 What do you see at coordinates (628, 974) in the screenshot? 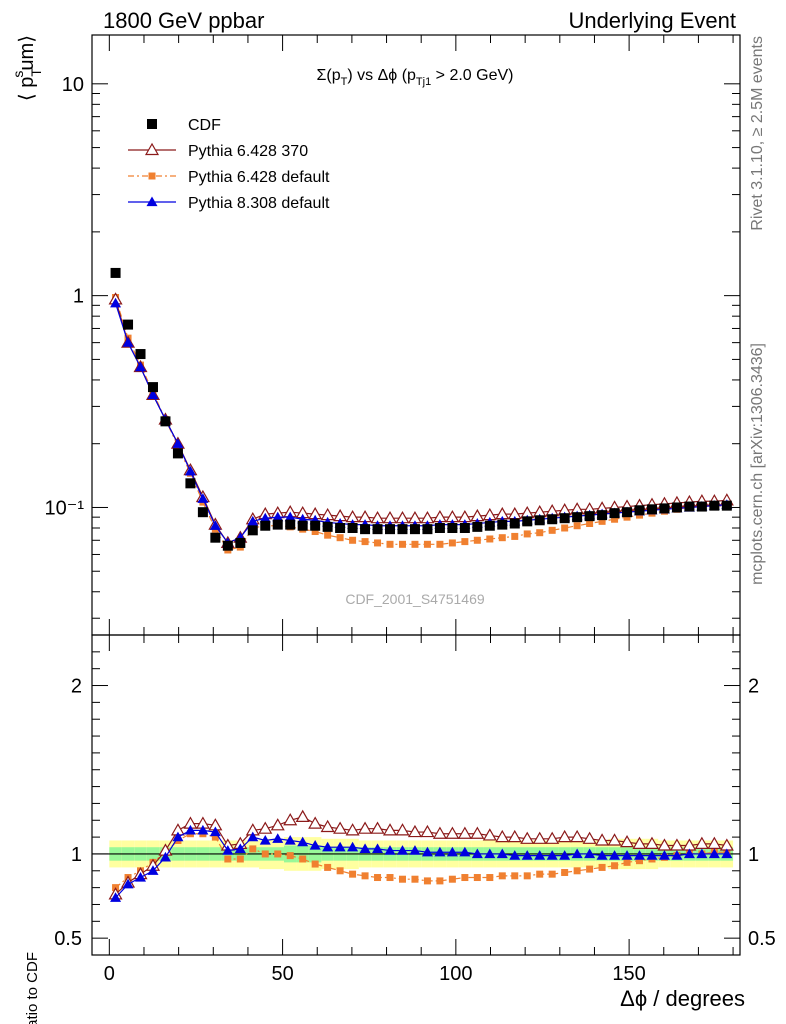
I see `x-tick-label: 150` at bounding box center [628, 974].